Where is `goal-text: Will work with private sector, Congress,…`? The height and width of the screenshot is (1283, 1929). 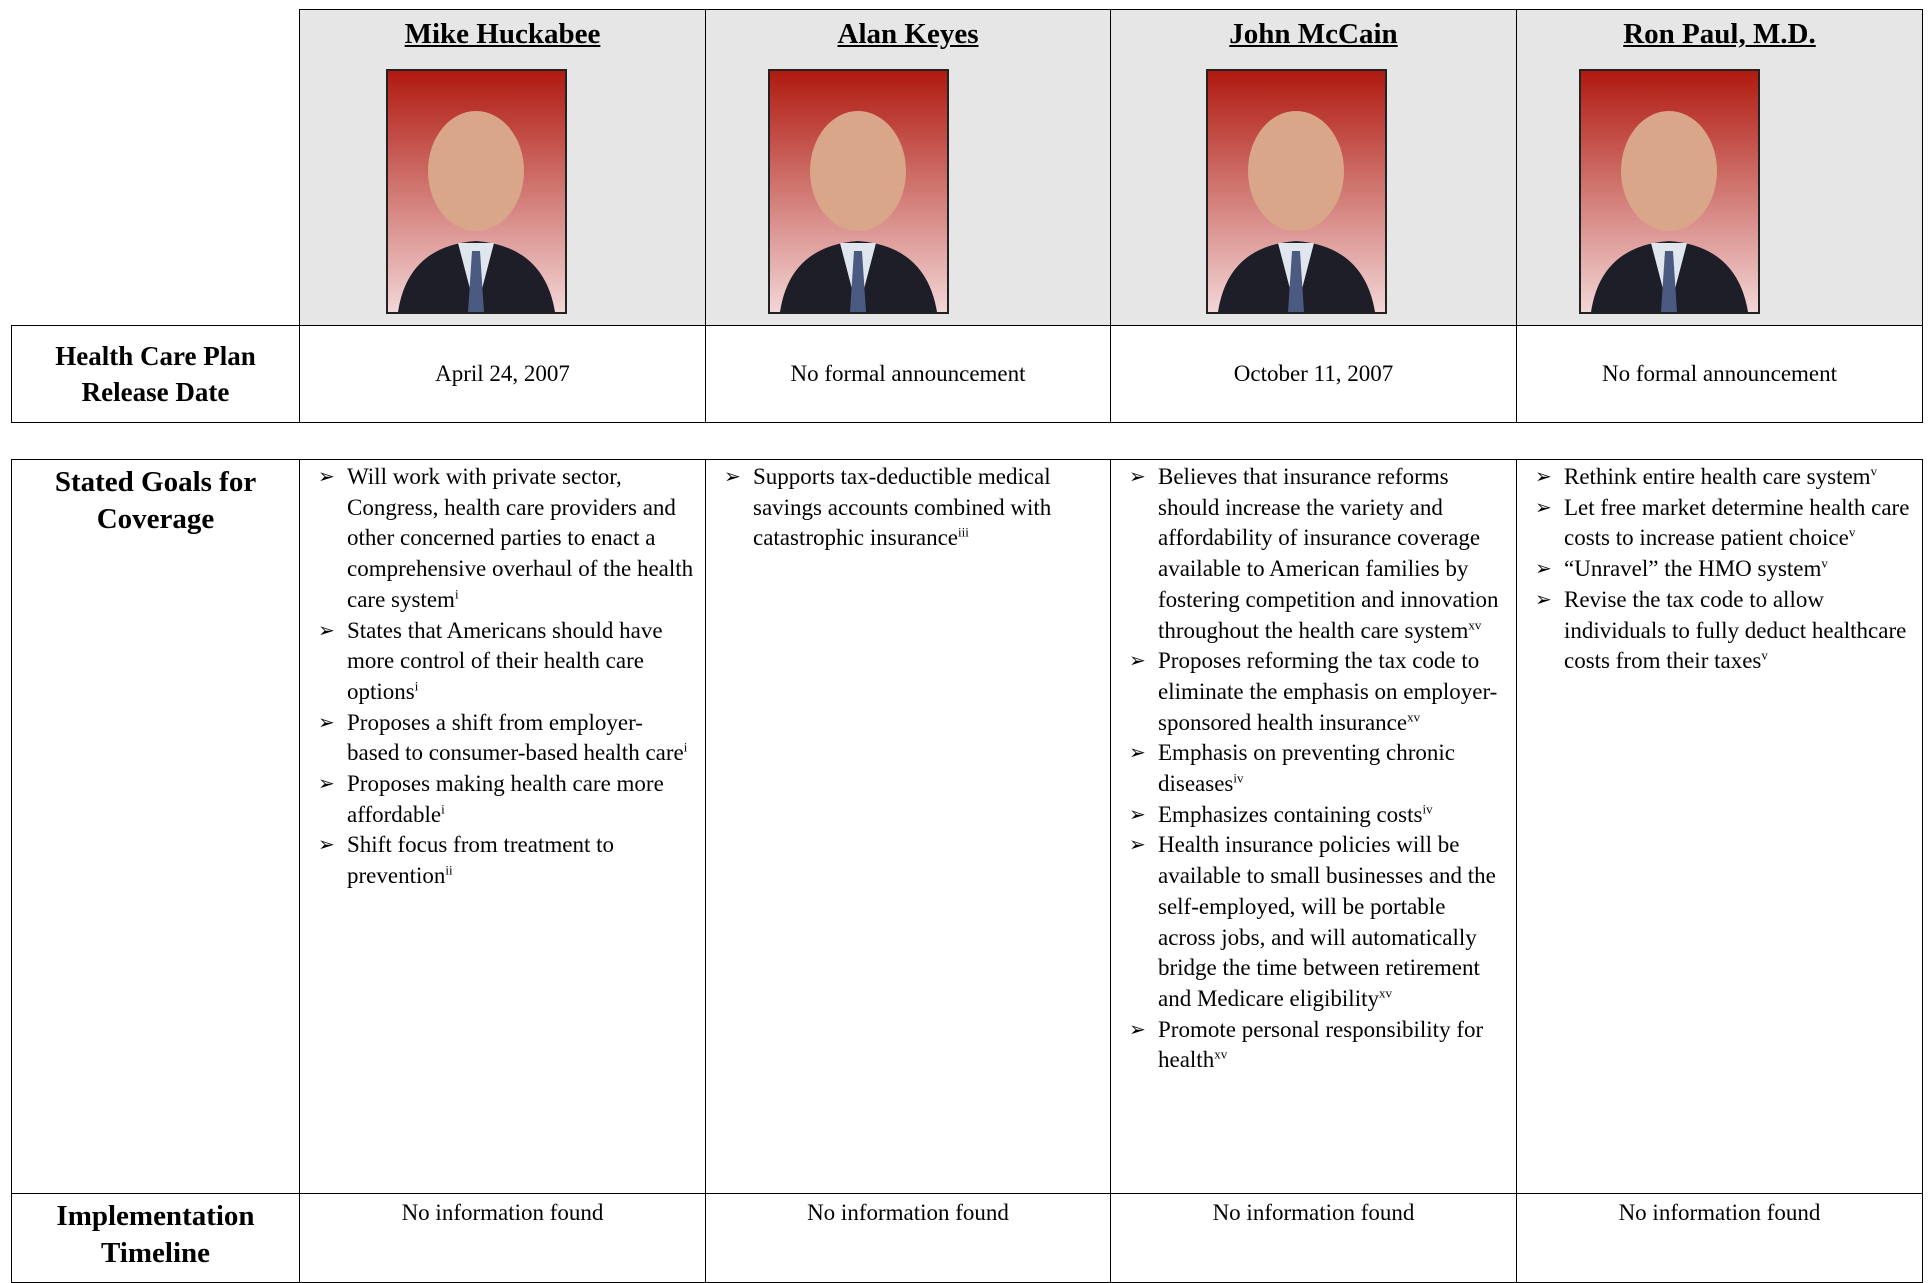
goal-text: Will work with private sector, Congress,… is located at coordinates (520, 538).